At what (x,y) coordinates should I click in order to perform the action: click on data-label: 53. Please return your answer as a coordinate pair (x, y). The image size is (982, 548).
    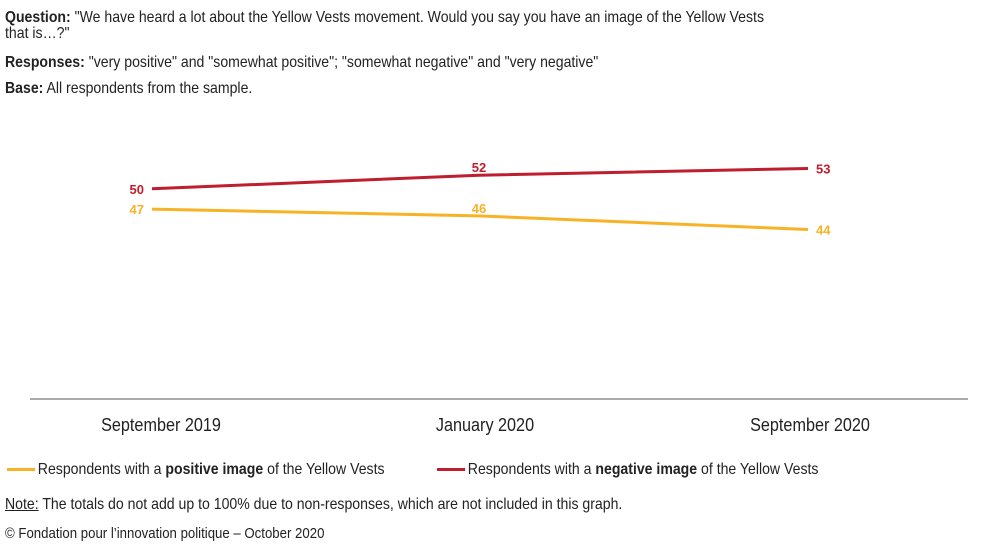
    Looking at the image, I should click on (823, 168).